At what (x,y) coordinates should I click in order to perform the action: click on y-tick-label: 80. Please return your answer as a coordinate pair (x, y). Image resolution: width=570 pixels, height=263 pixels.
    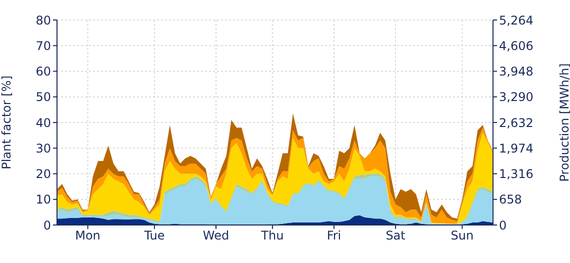
    Looking at the image, I should click on (43, 20).